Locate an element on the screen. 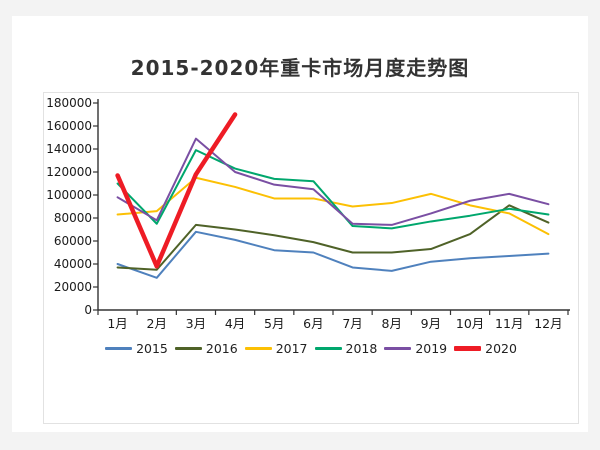 The image size is (600, 450). y-axis-label: 120000 is located at coordinates (69, 172).